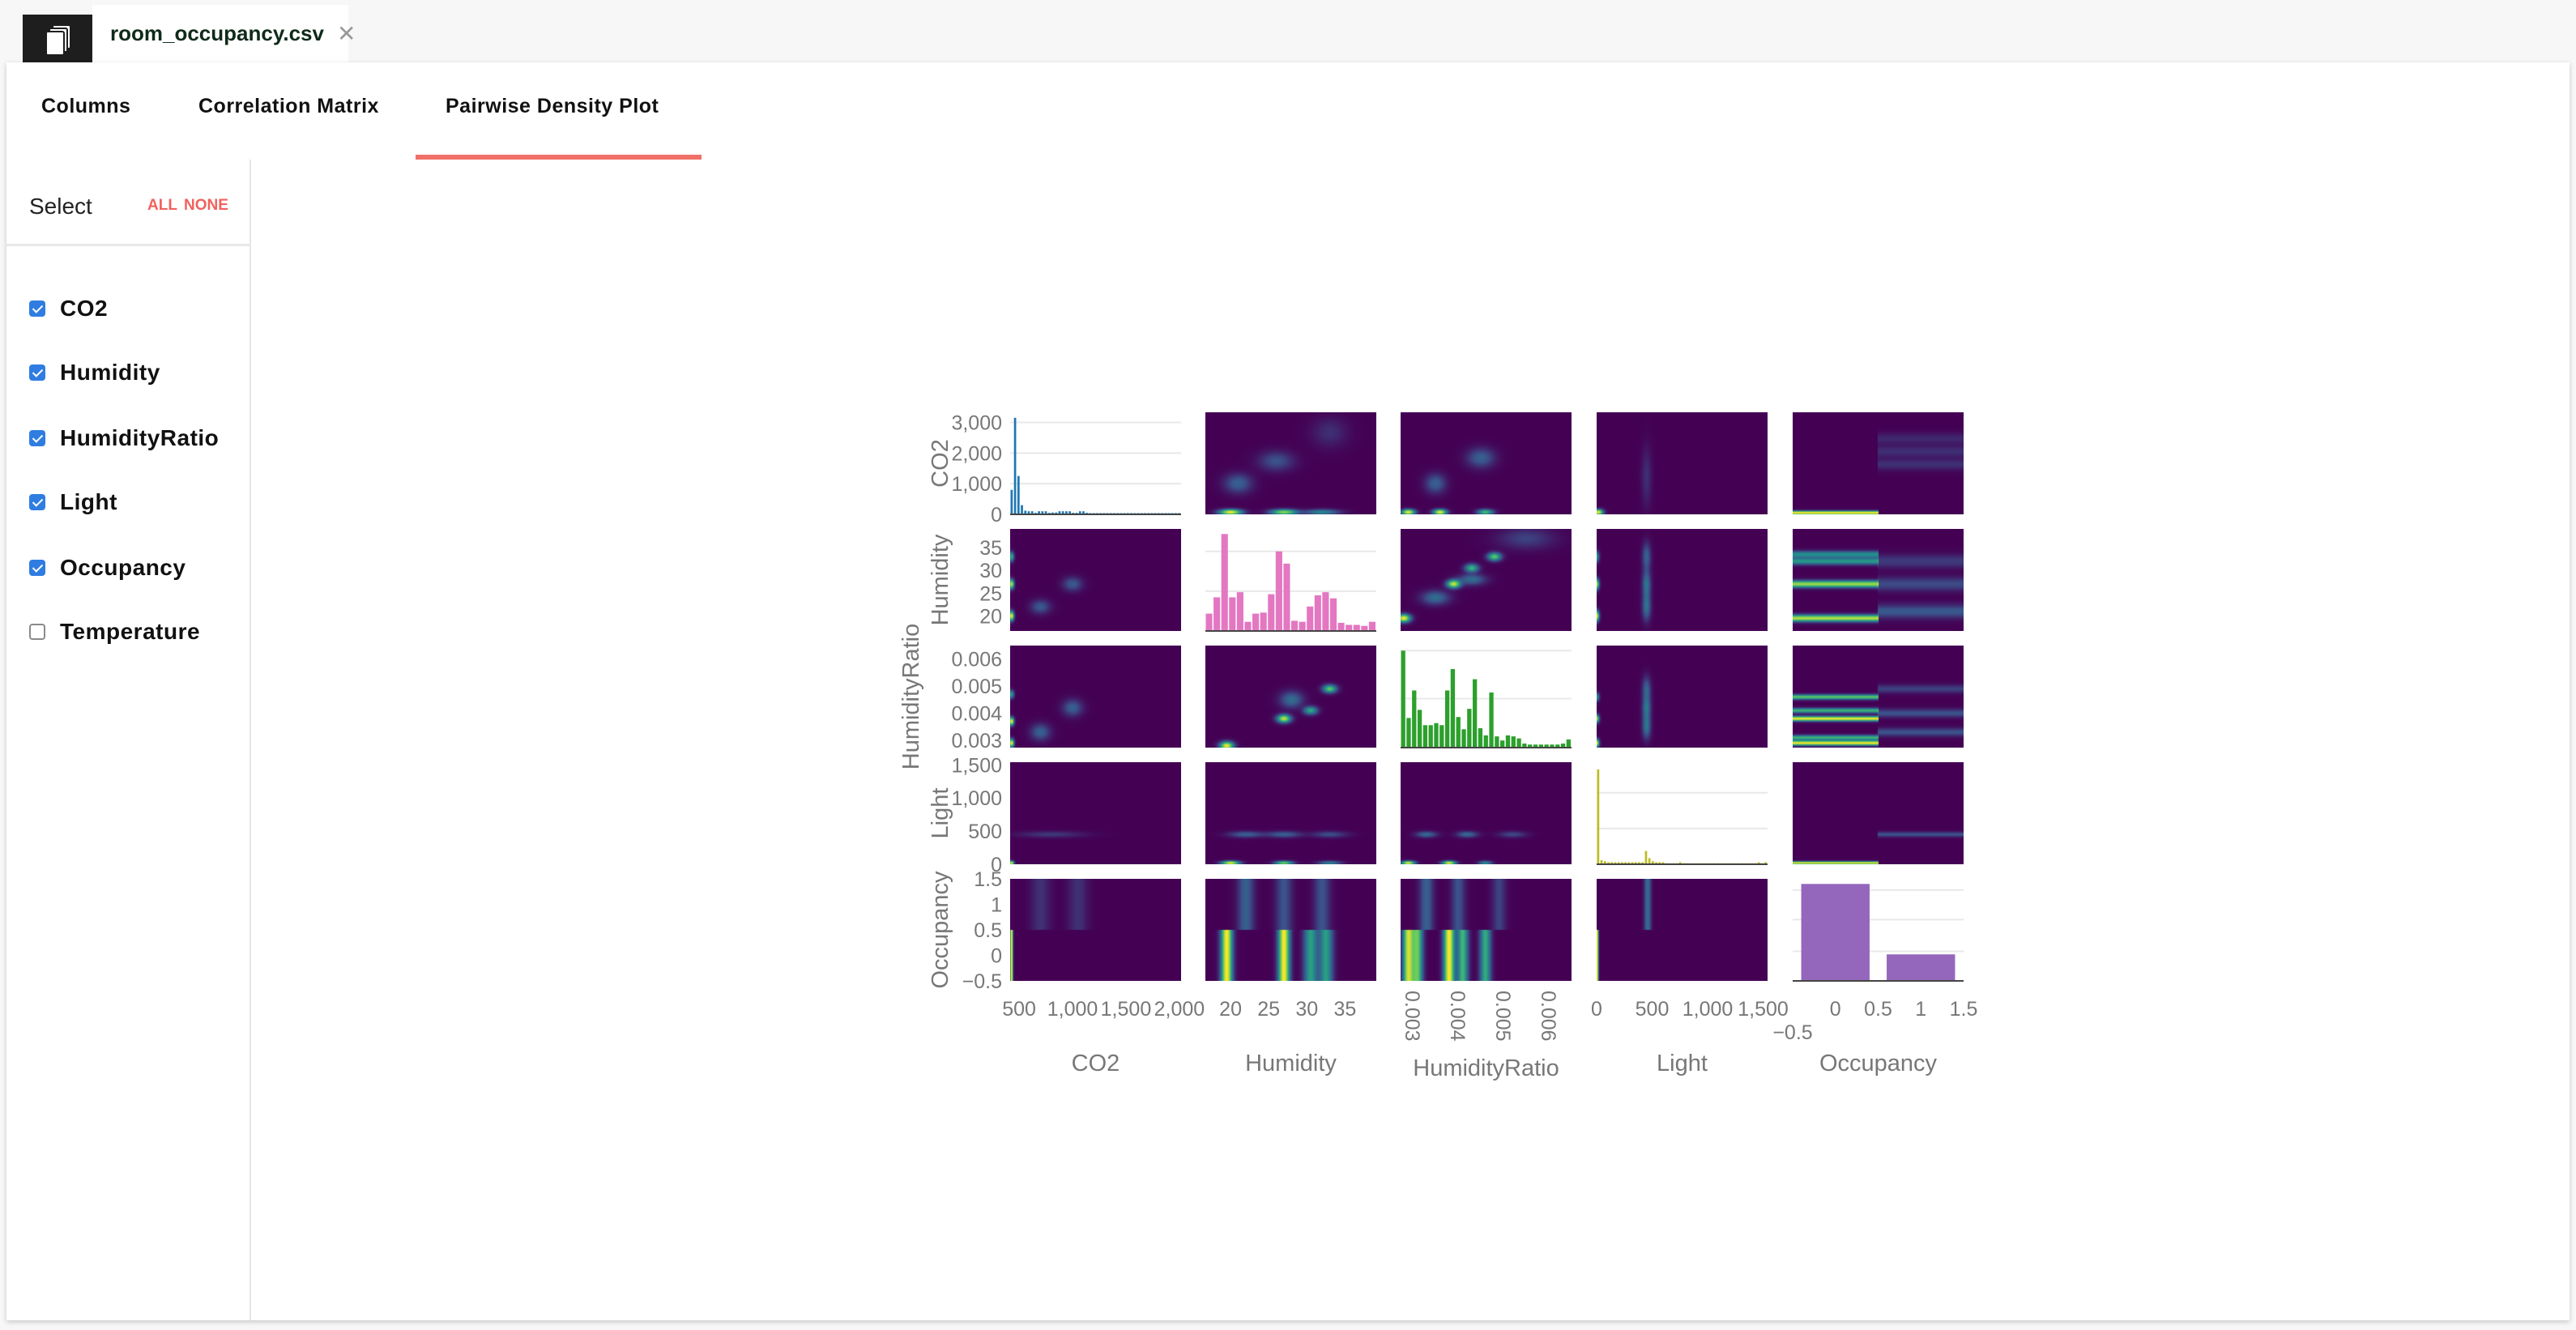  I want to click on y-tick-label: 0.005, so click(977, 687).